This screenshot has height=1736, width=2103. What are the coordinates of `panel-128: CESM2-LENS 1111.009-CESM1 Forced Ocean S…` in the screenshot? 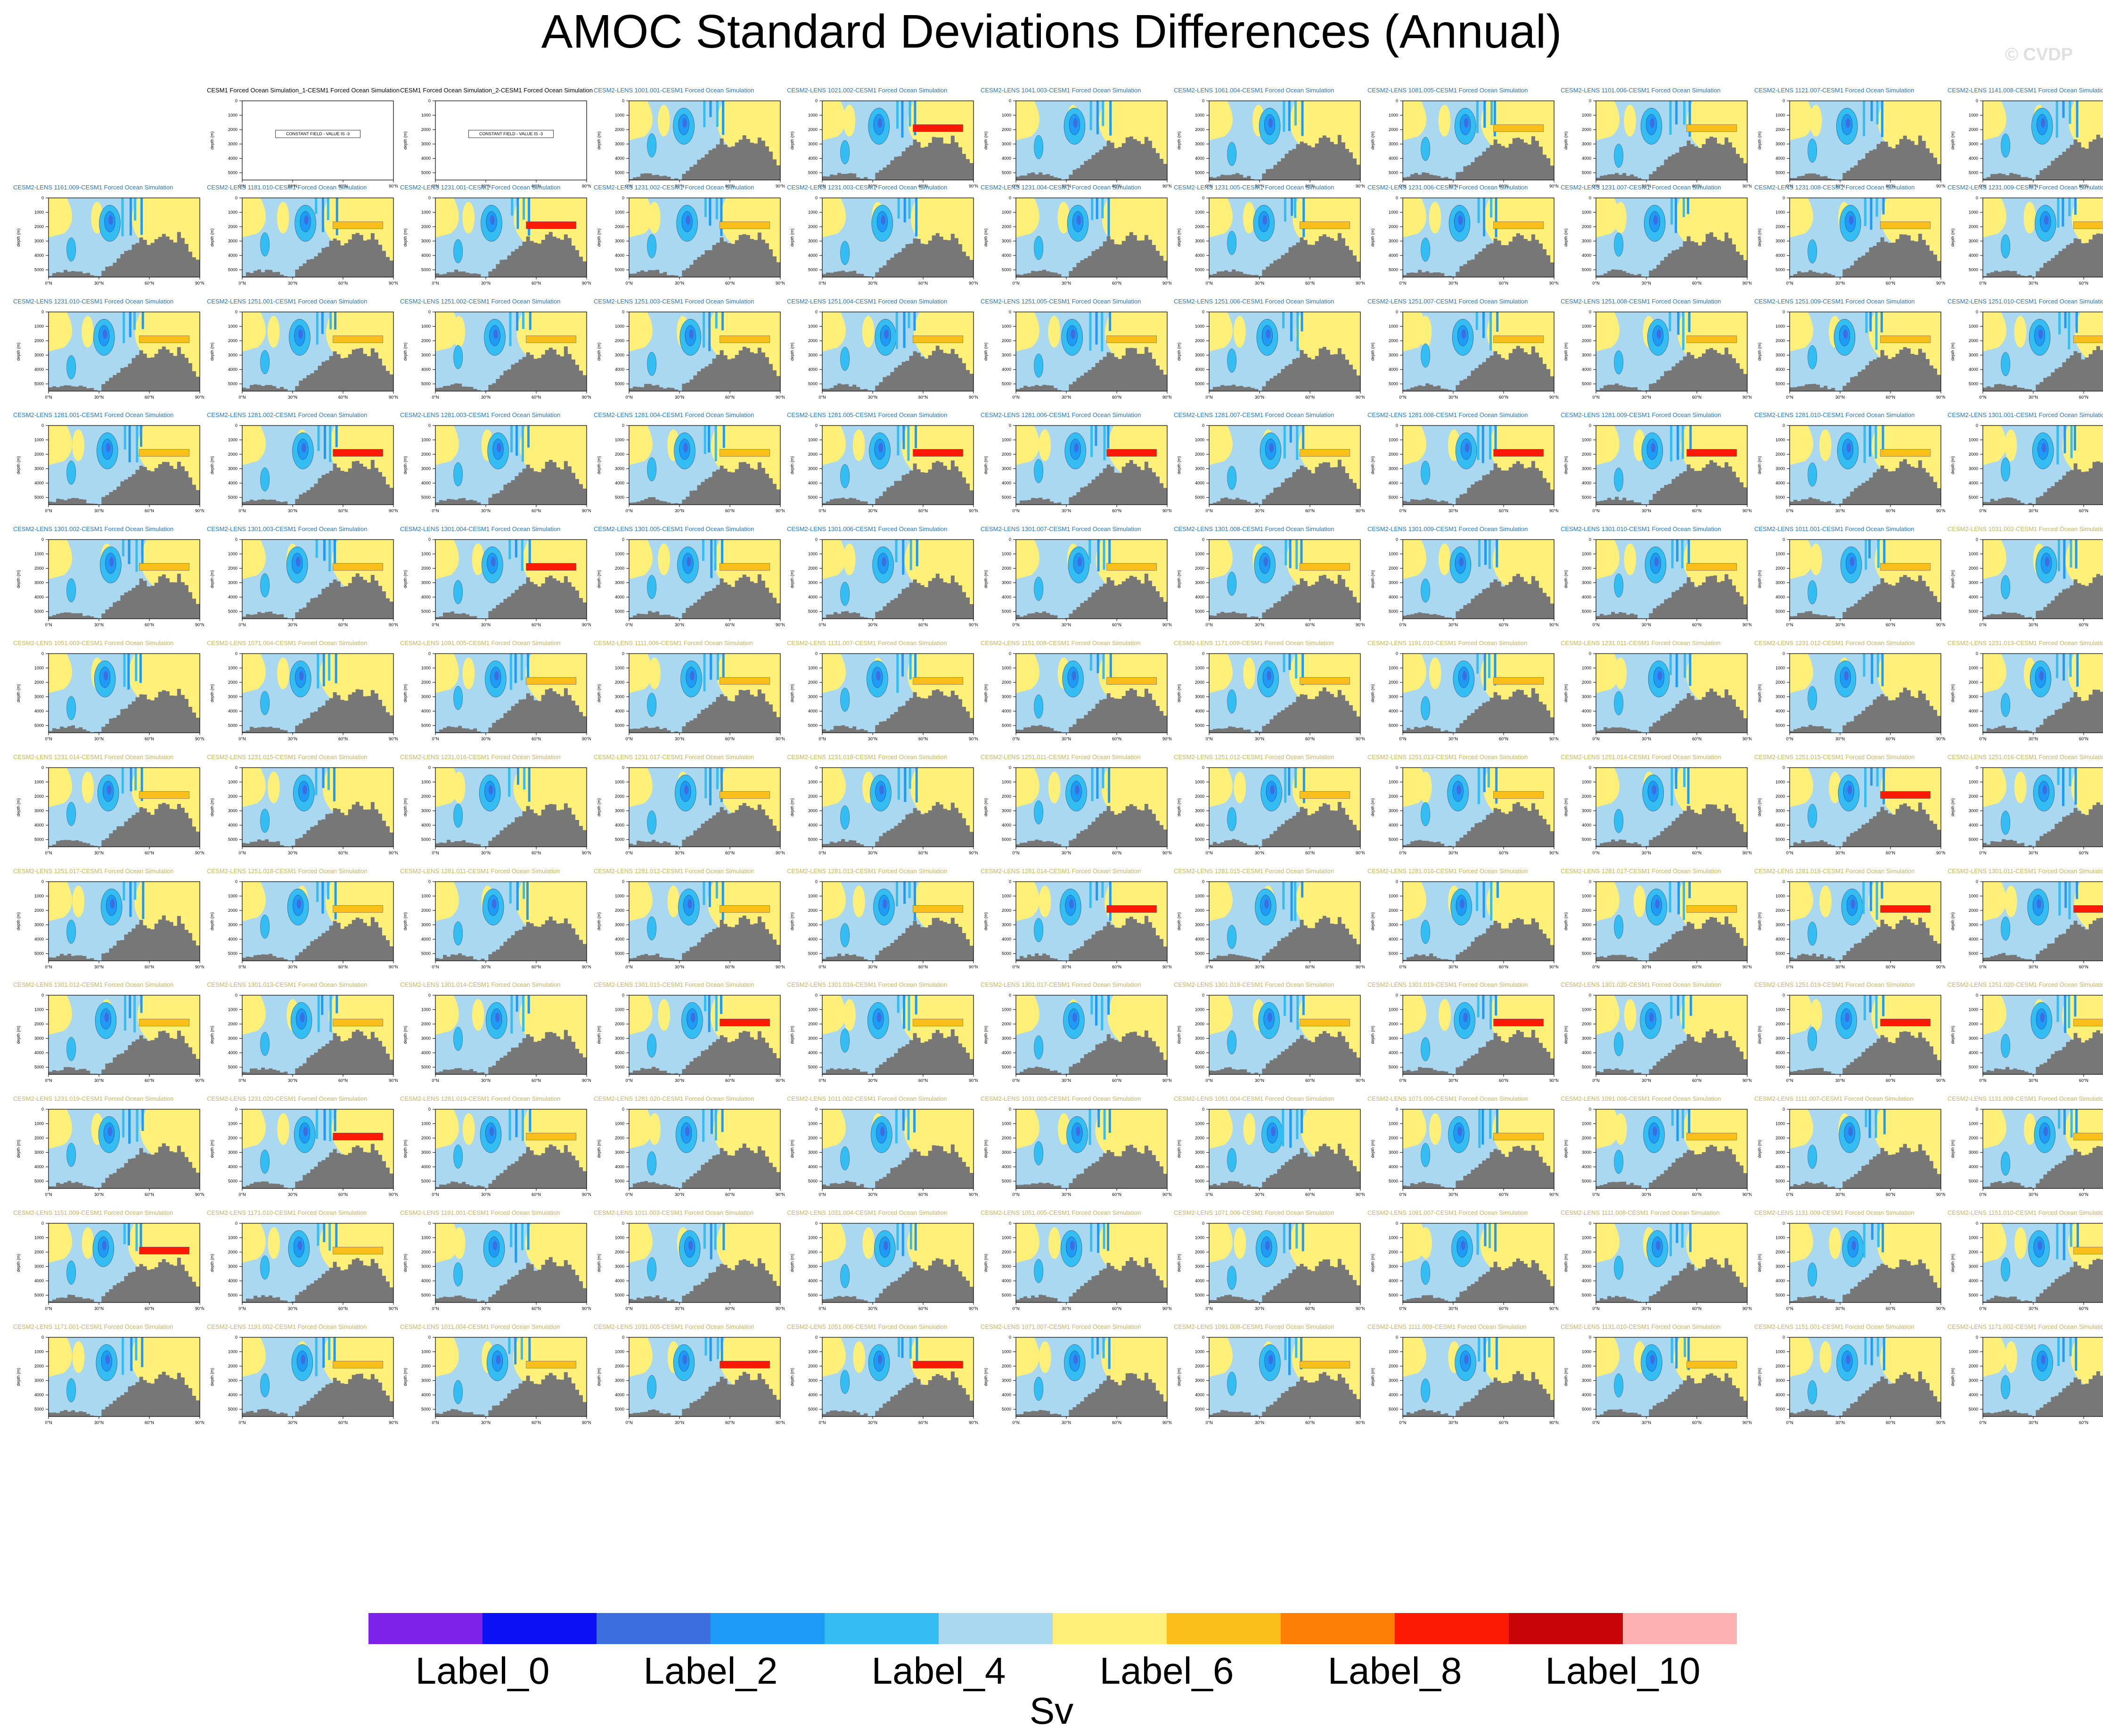 It's located at (1462, 1378).